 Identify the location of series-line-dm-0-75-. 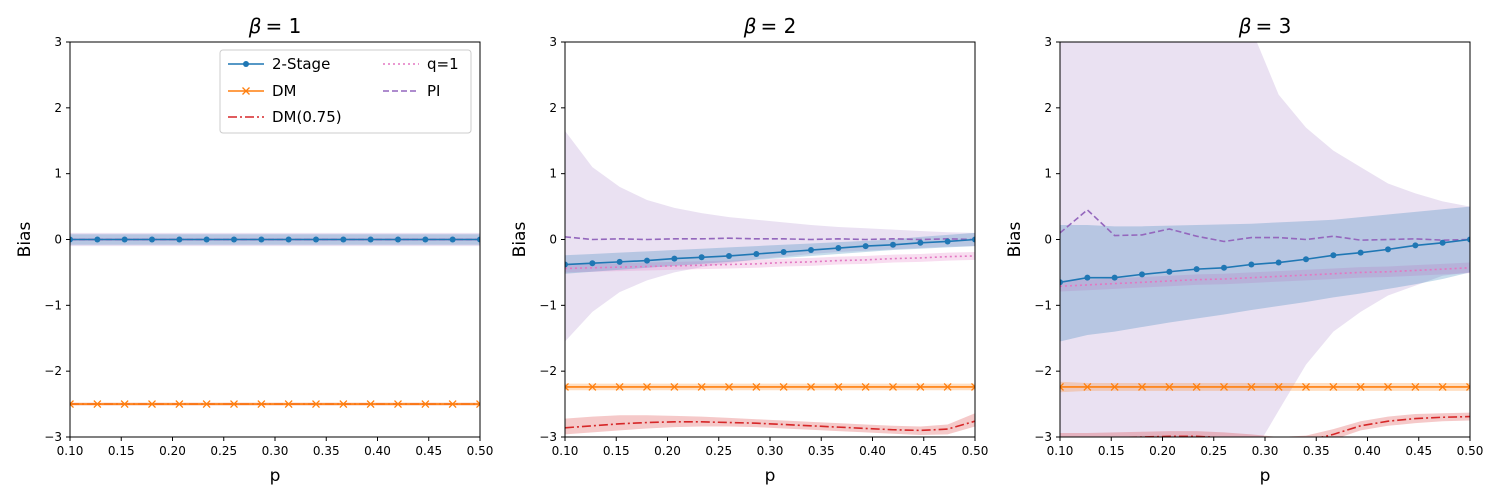
(770, 426).